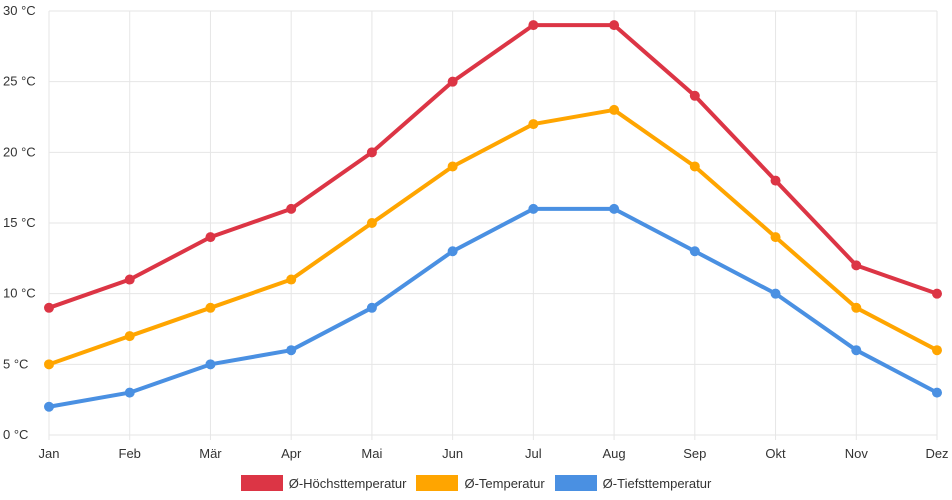 The height and width of the screenshot is (500, 952). Describe the element at coordinates (210, 453) in the screenshot. I see `x-tick-label: Mär` at that location.